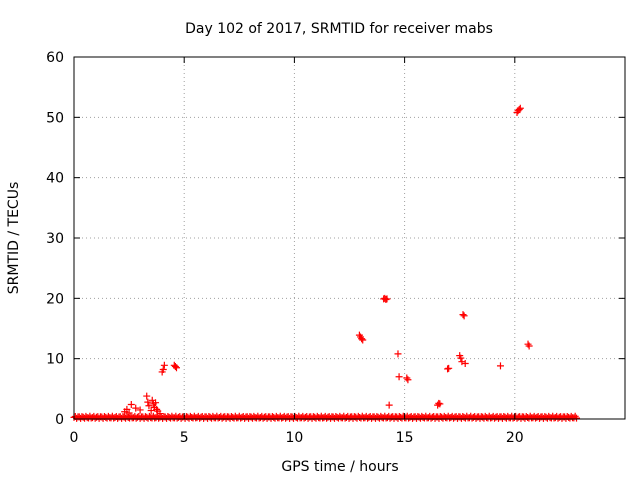 Image resolution: width=640 pixels, height=480 pixels. I want to click on y-tick-label: 50, so click(55, 118).